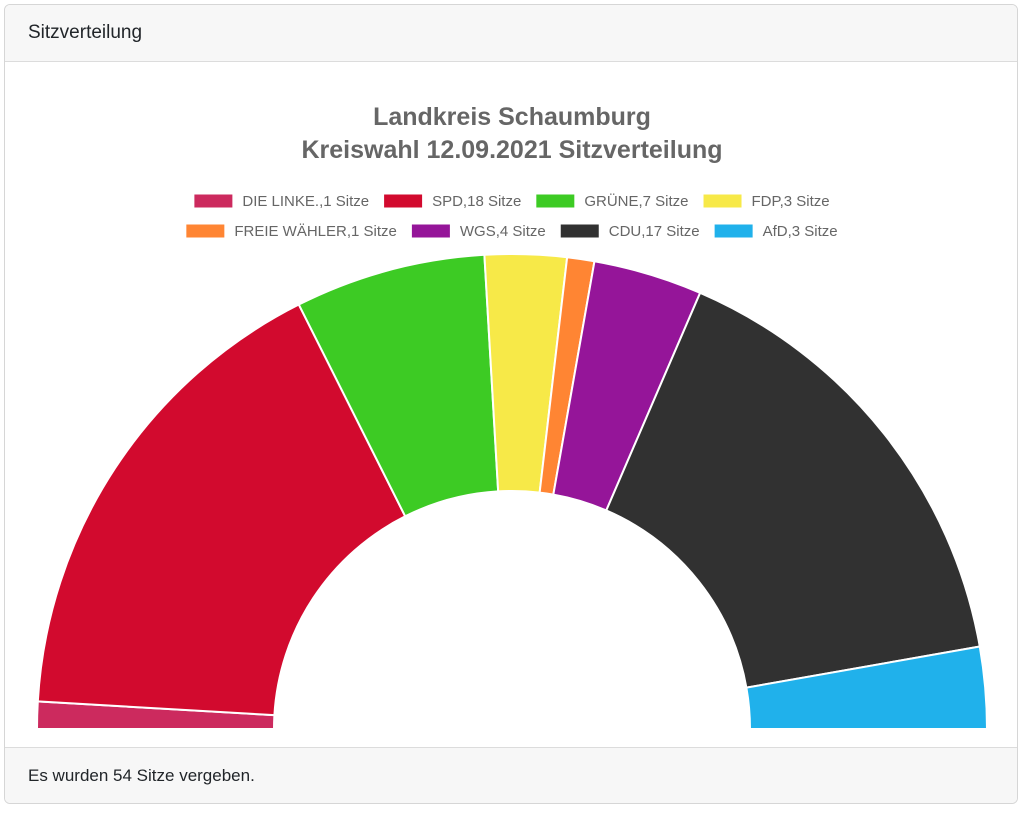 Image resolution: width=1024 pixels, height=815 pixels. What do you see at coordinates (430, 231) in the screenshot?
I see `legend-swatch-wgs` at bounding box center [430, 231].